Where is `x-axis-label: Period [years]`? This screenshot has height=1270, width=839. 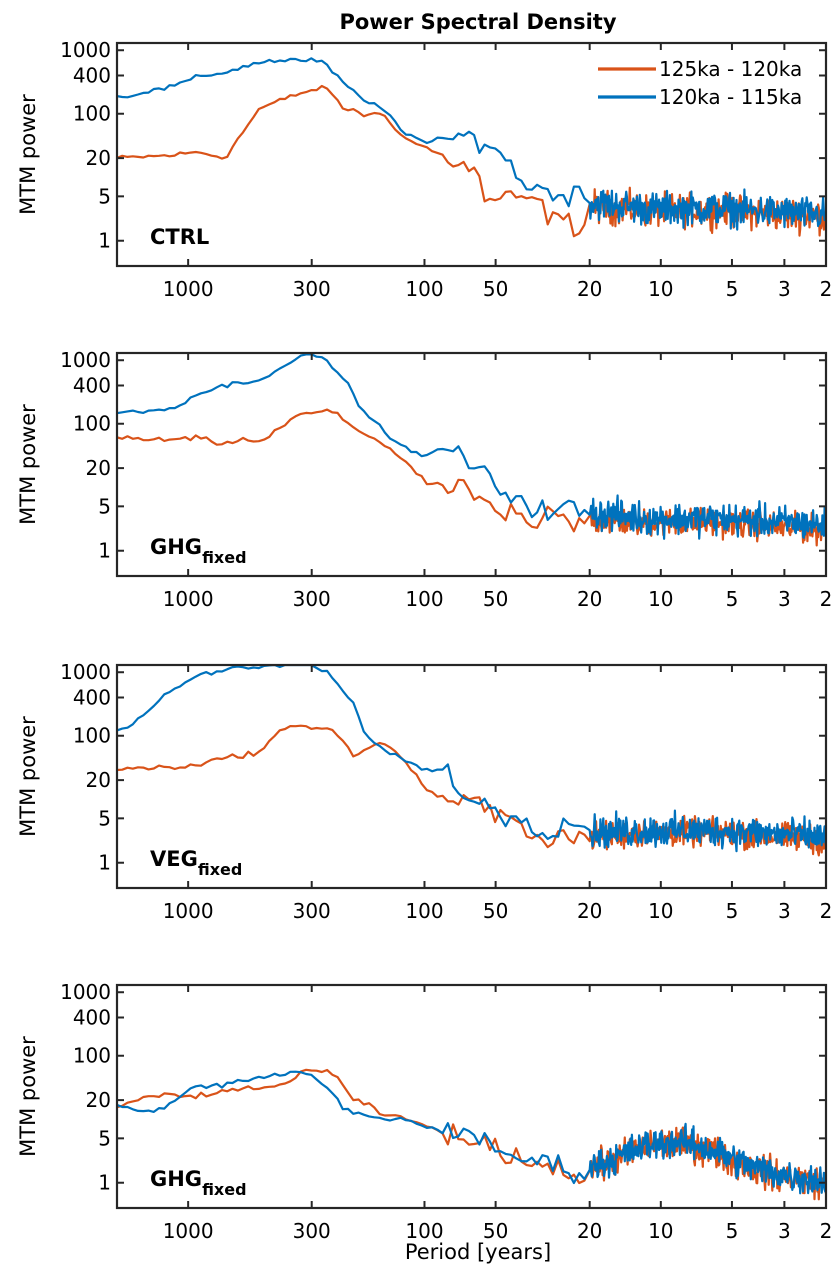 x-axis-label: Period [years] is located at coordinates (478, 1252).